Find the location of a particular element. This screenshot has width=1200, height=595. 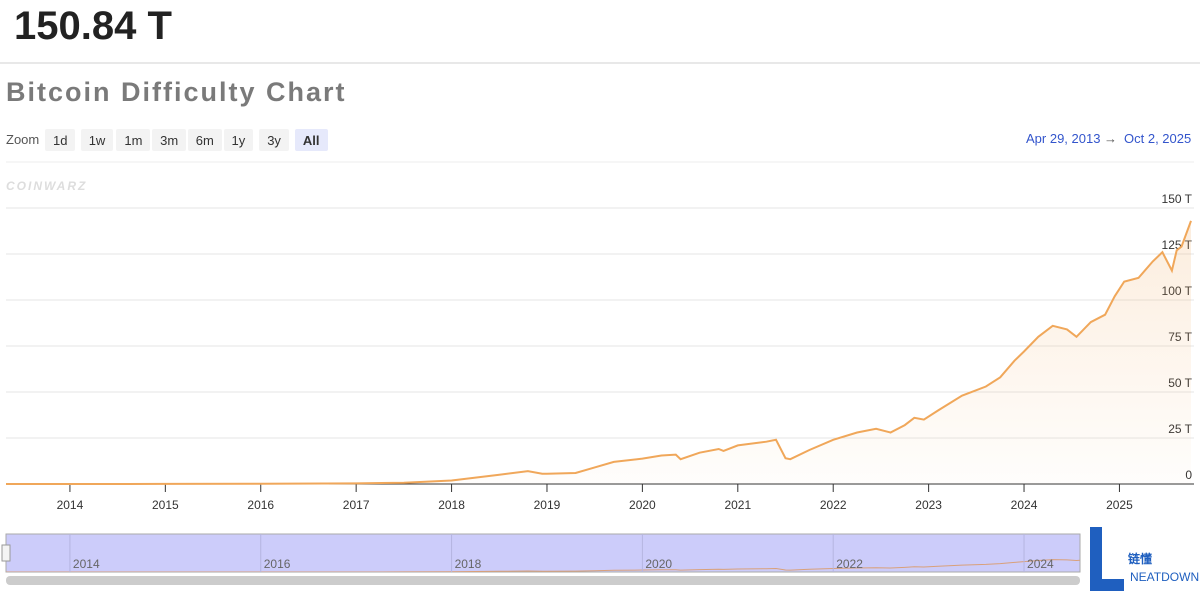

zoom-button: 6m is located at coordinates (204, 140).